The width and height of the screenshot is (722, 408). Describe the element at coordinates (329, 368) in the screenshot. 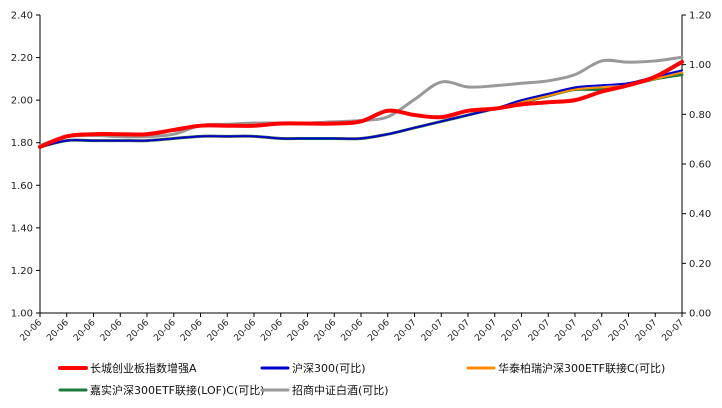

I see `legend-label-1: 沪深300(可比)` at that location.